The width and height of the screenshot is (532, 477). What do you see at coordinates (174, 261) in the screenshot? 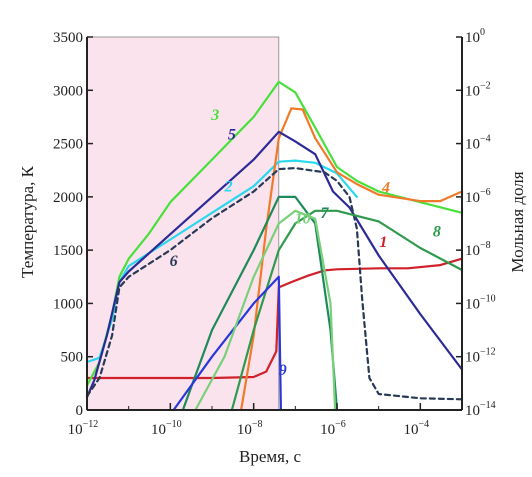
I see `curve-label-6: 6` at bounding box center [174, 261].